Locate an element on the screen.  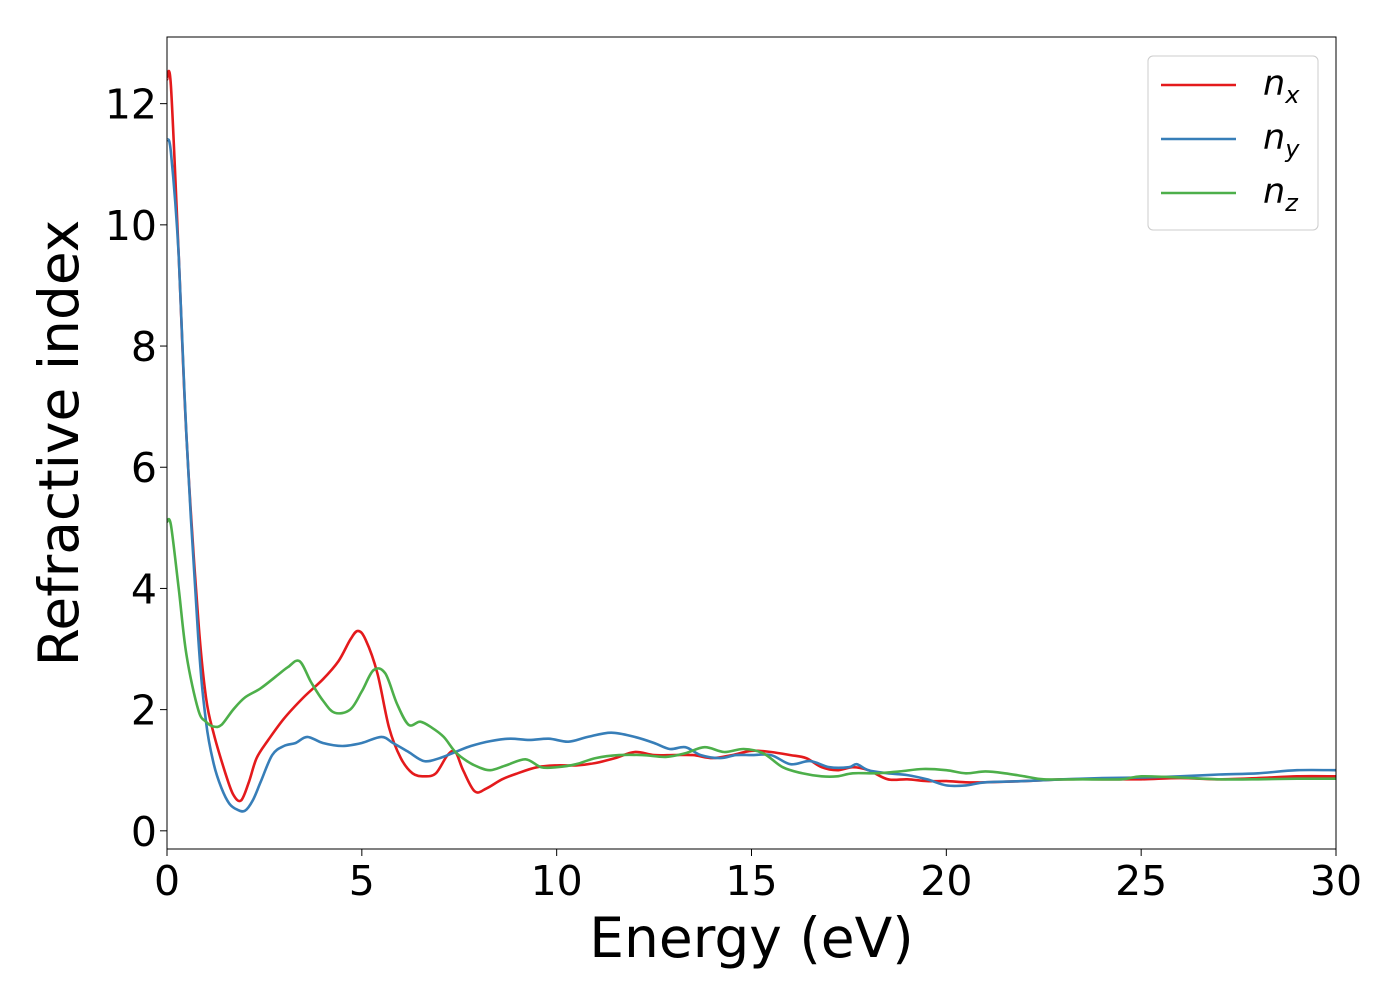
x-tick-label: 30 is located at coordinates (1336, 881).